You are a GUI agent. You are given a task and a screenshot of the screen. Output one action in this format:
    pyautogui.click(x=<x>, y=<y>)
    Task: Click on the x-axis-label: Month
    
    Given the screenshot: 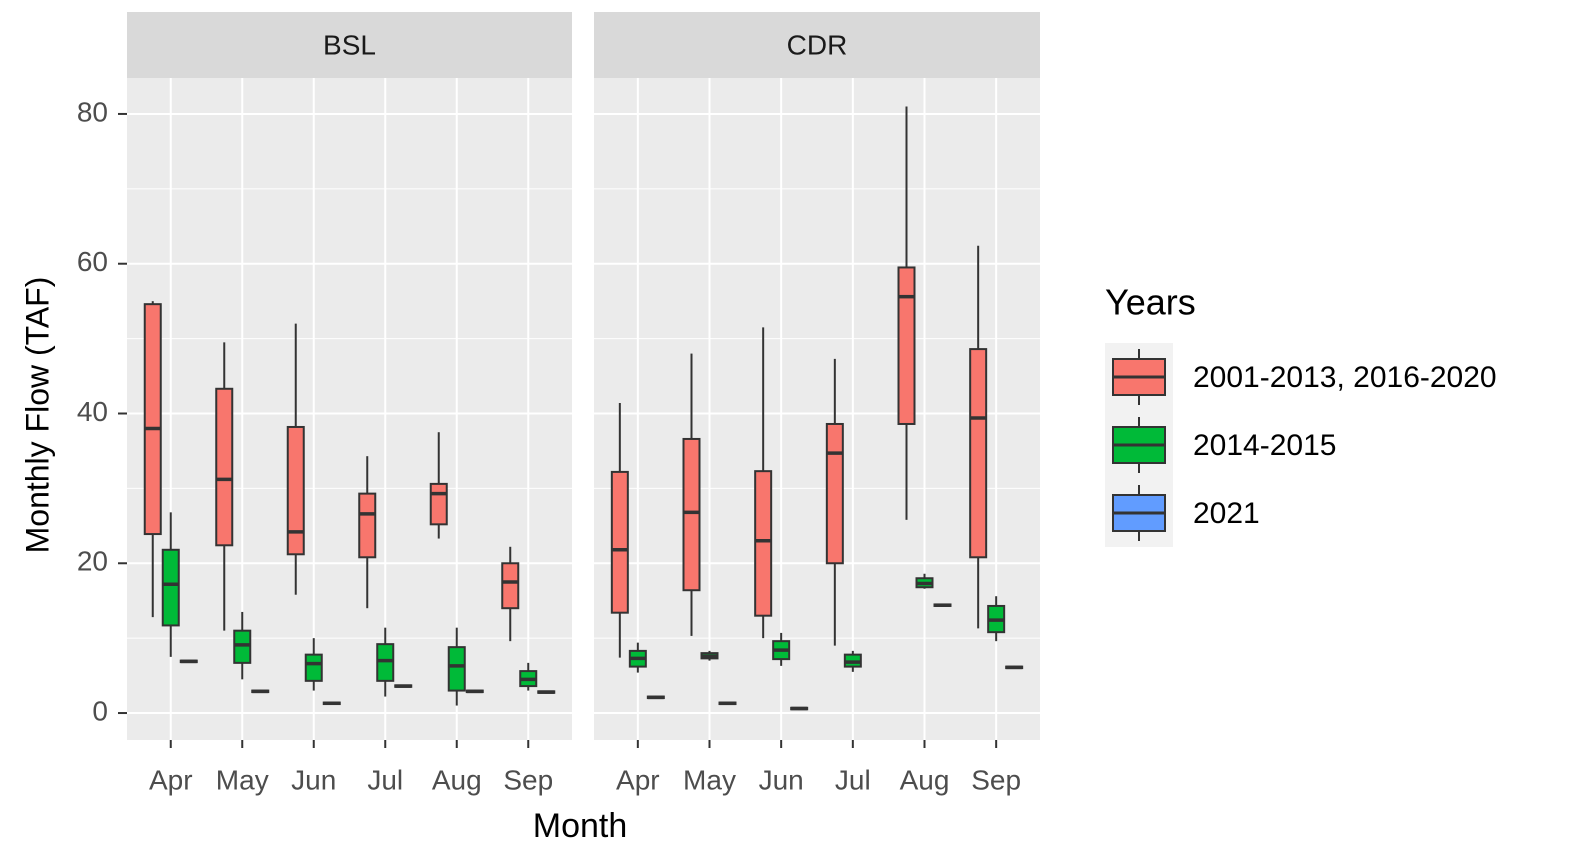 What is the action you would take?
    pyautogui.click(x=580, y=826)
    